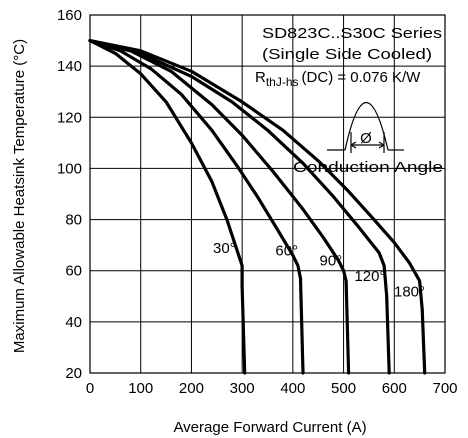 The height and width of the screenshot is (438, 468). What do you see at coordinates (260, 77) in the screenshot?
I see `rth-main: R` at bounding box center [260, 77].